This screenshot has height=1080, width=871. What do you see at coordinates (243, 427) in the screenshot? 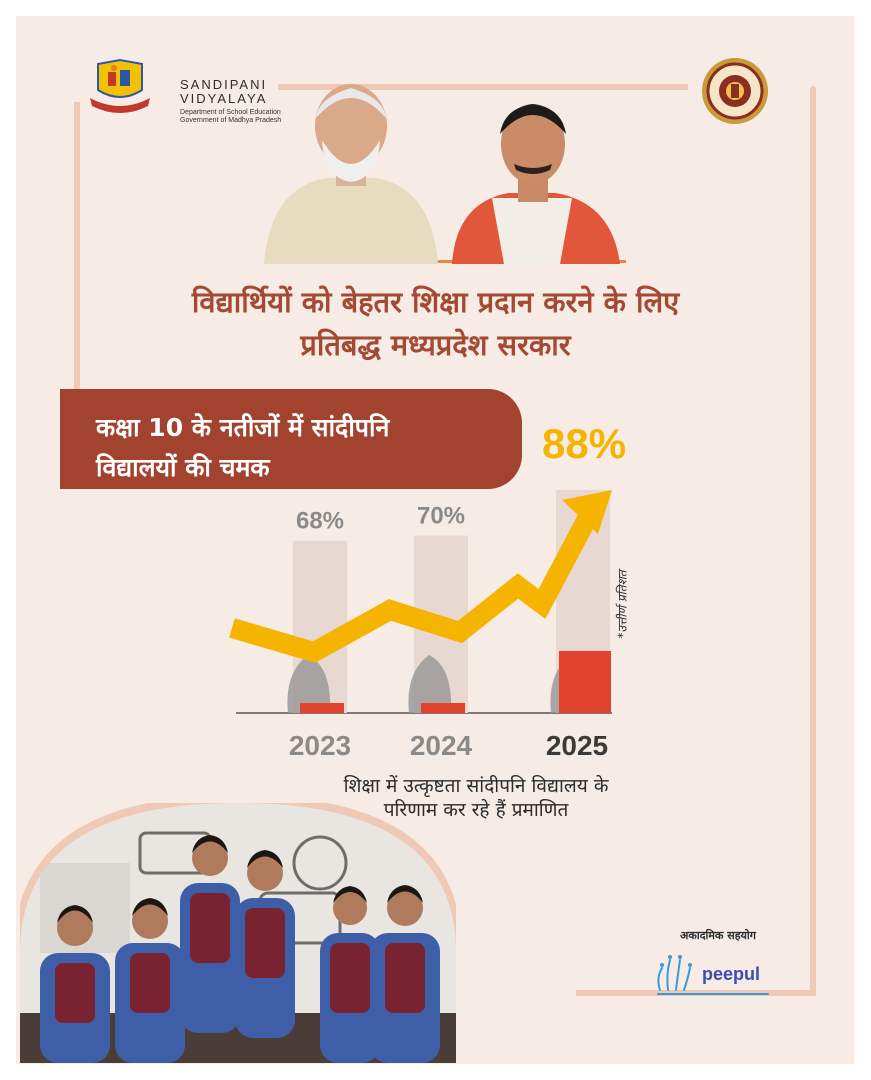
I see `banner-line1: कक्षा 10 के नतीजों में सांदीपनि` at bounding box center [243, 427].